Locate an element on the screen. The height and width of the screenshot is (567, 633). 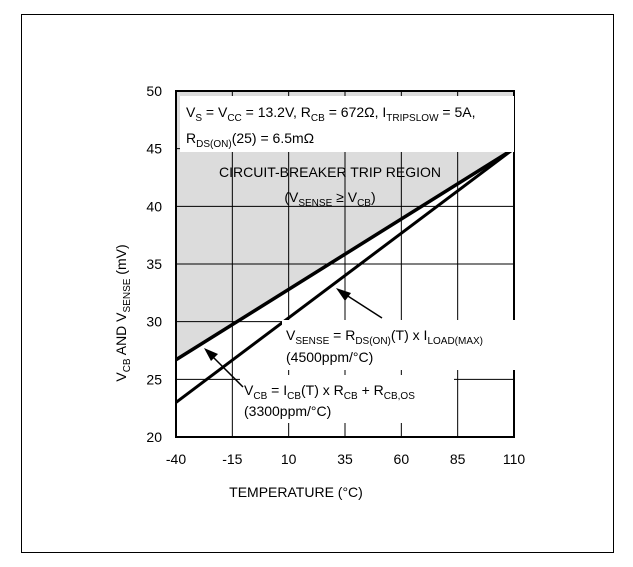
text-run: (T) x R is located at coordinates (322, 390).